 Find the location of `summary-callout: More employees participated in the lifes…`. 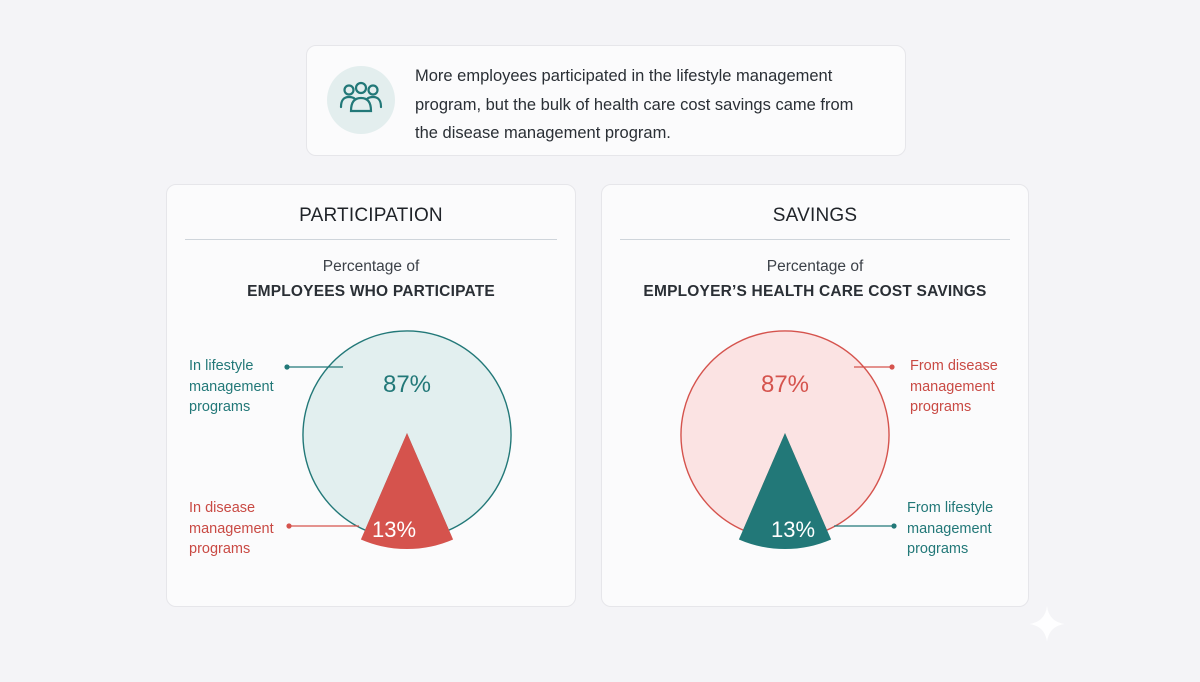

summary-callout: More employees participated in the lifes… is located at coordinates (606, 100).